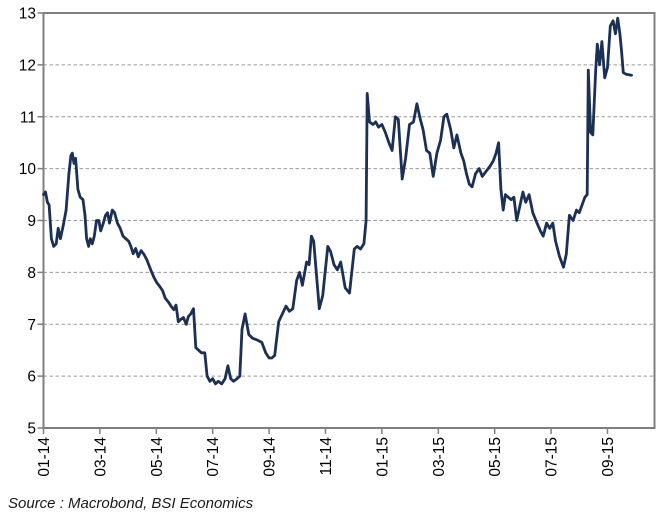  What do you see at coordinates (31, 221) in the screenshot?
I see `y-tick-label-9: 9` at bounding box center [31, 221].